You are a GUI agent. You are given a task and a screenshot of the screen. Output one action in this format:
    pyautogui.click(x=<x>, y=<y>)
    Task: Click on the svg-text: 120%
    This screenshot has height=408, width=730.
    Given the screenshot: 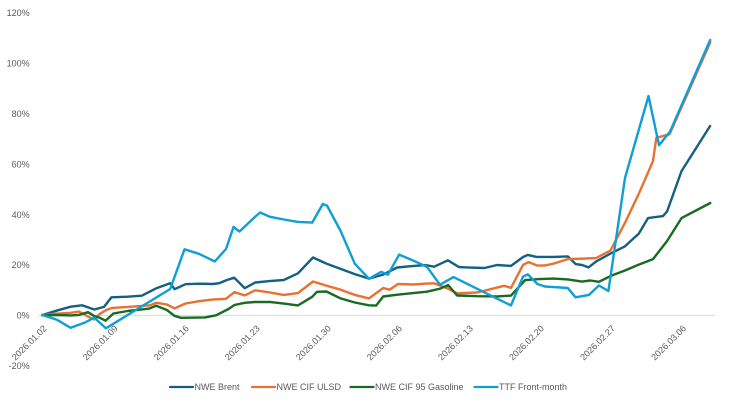 What is the action you would take?
    pyautogui.click(x=18, y=13)
    